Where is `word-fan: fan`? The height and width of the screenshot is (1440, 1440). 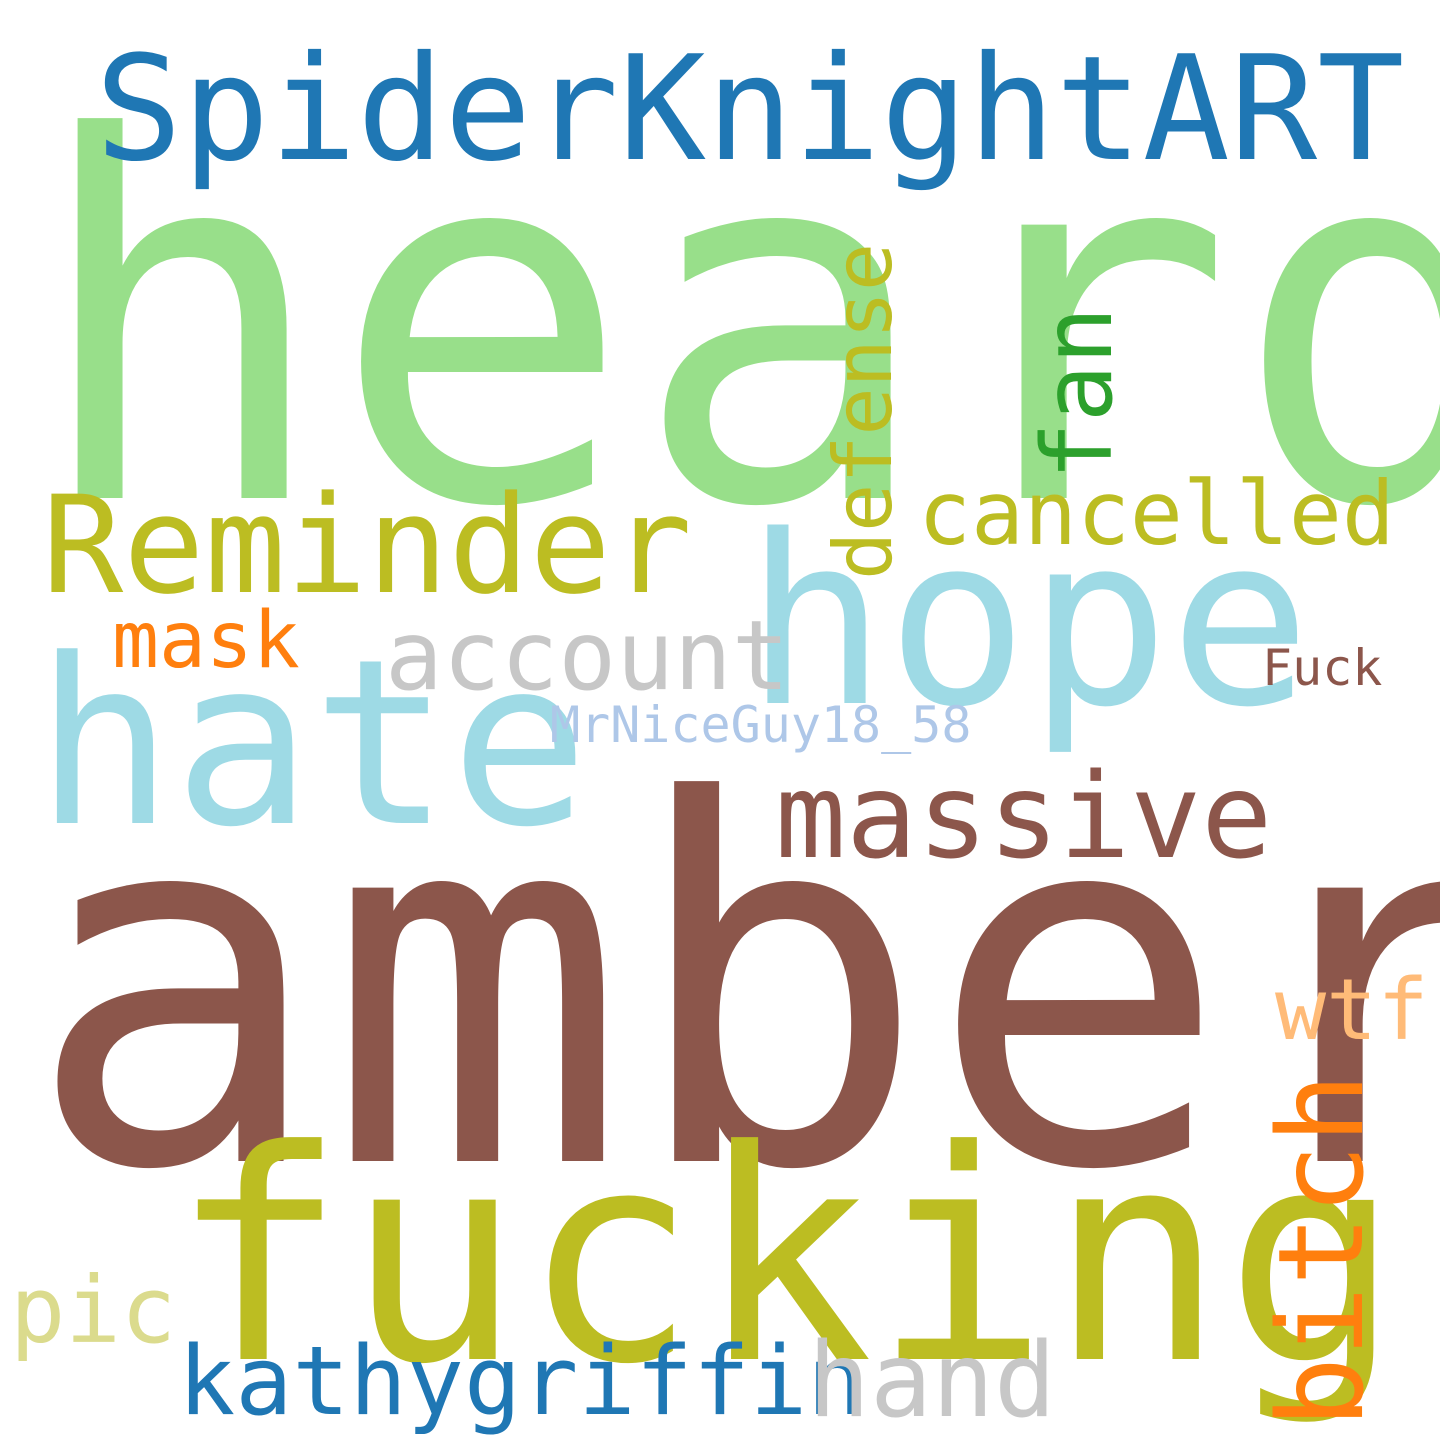 word-fan: fan is located at coordinates (1078, 393).